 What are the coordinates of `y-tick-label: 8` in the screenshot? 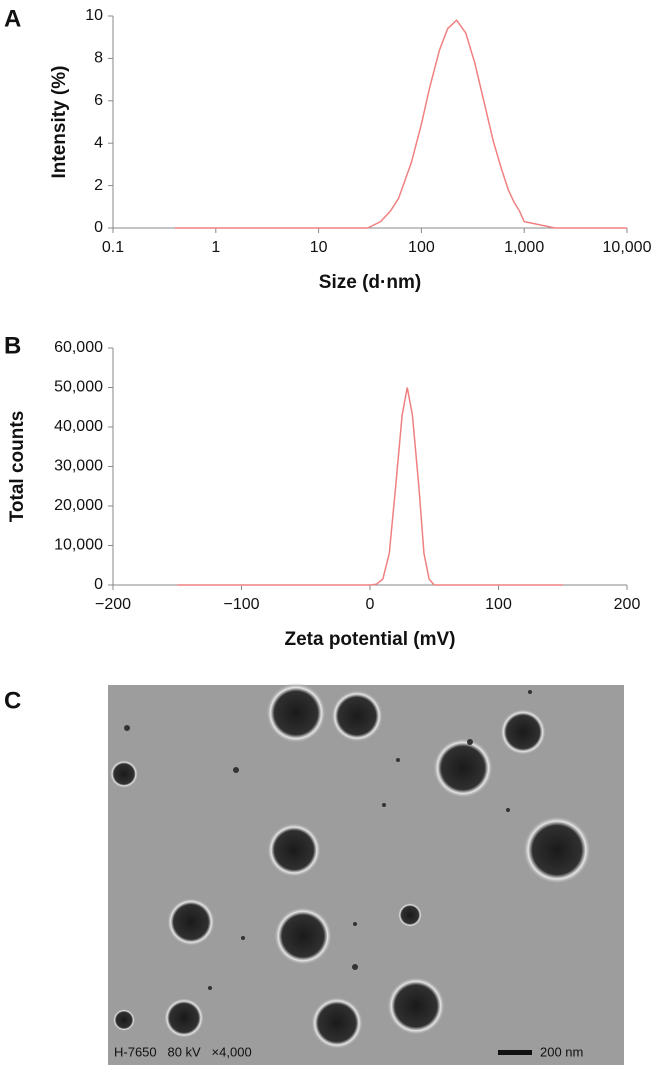 It's located at (98, 58).